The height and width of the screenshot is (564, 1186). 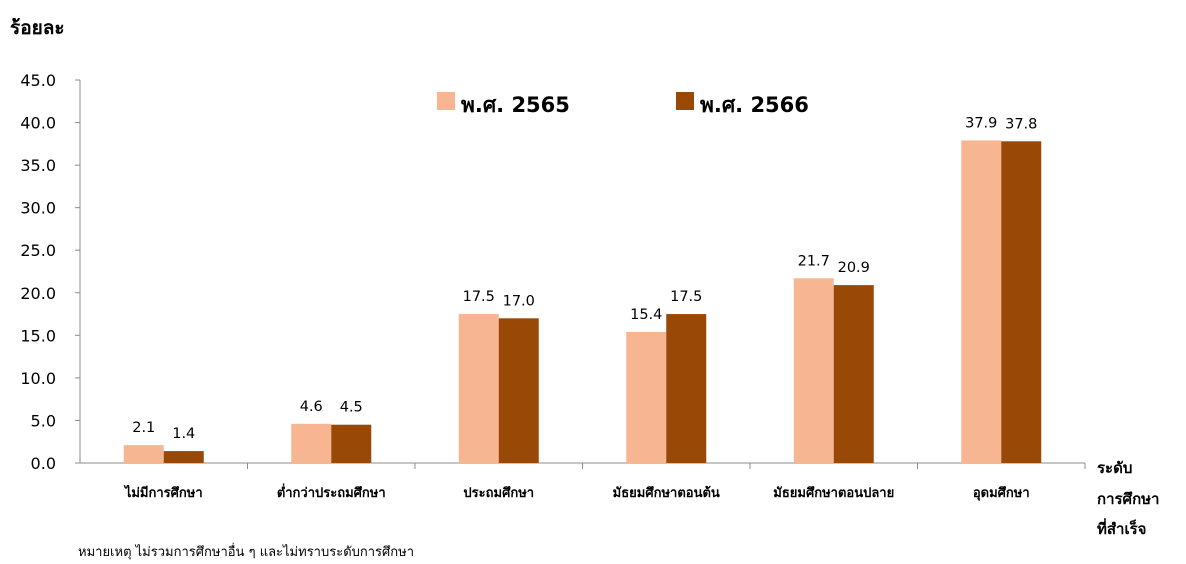 What do you see at coordinates (1001, 493) in the screenshot?
I see `category-label: อุดมศึกษา` at bounding box center [1001, 493].